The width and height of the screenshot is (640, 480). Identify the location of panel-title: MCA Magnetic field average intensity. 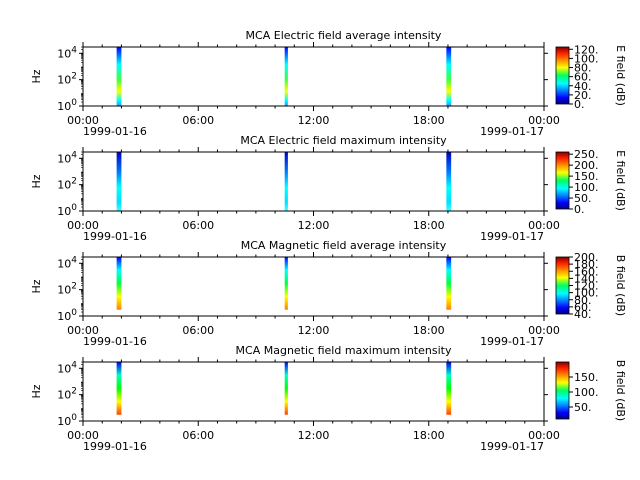
(344, 245).